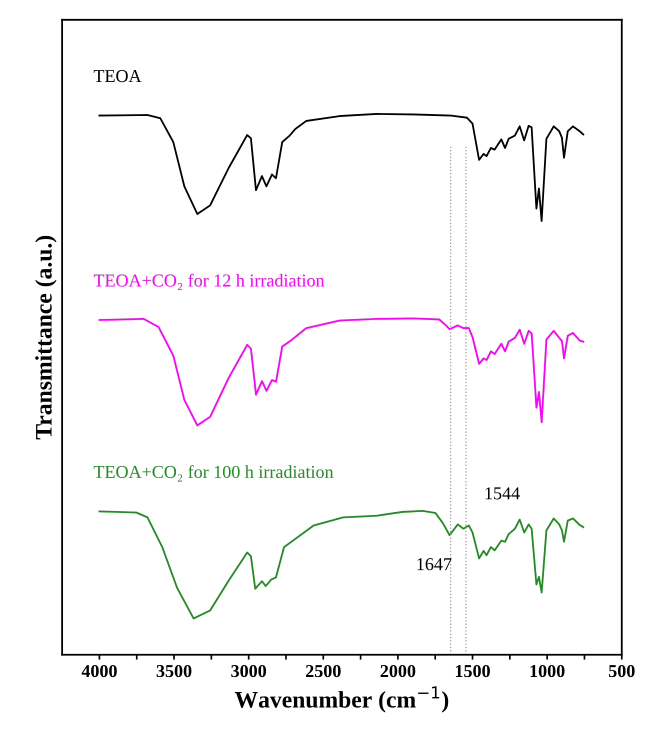 This screenshot has height=734, width=647. What do you see at coordinates (621, 671) in the screenshot?
I see `x-tick-label: 500` at bounding box center [621, 671].